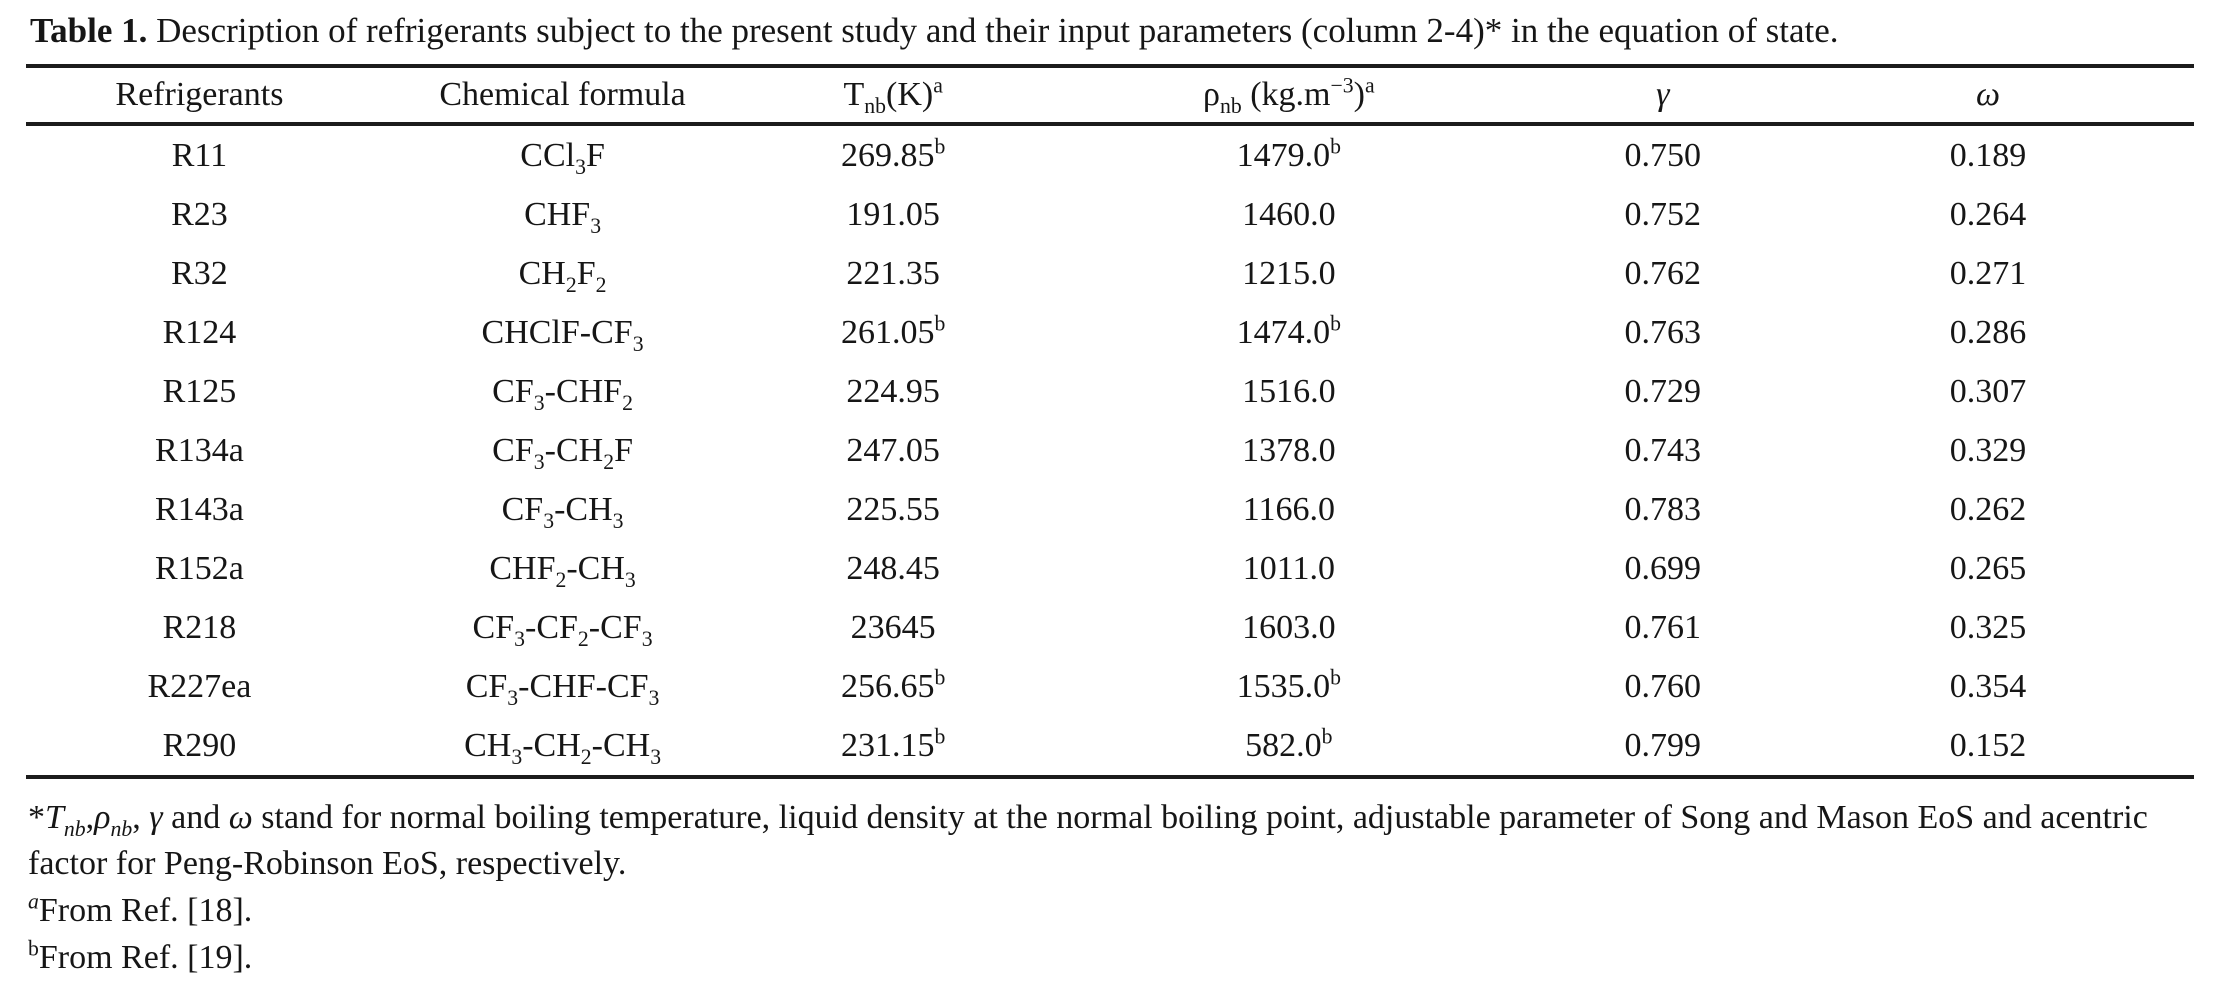 This screenshot has width=2216, height=997. Describe the element at coordinates (1288, 509) in the screenshot. I see `cell-rho-nb: 1166.0` at that location.